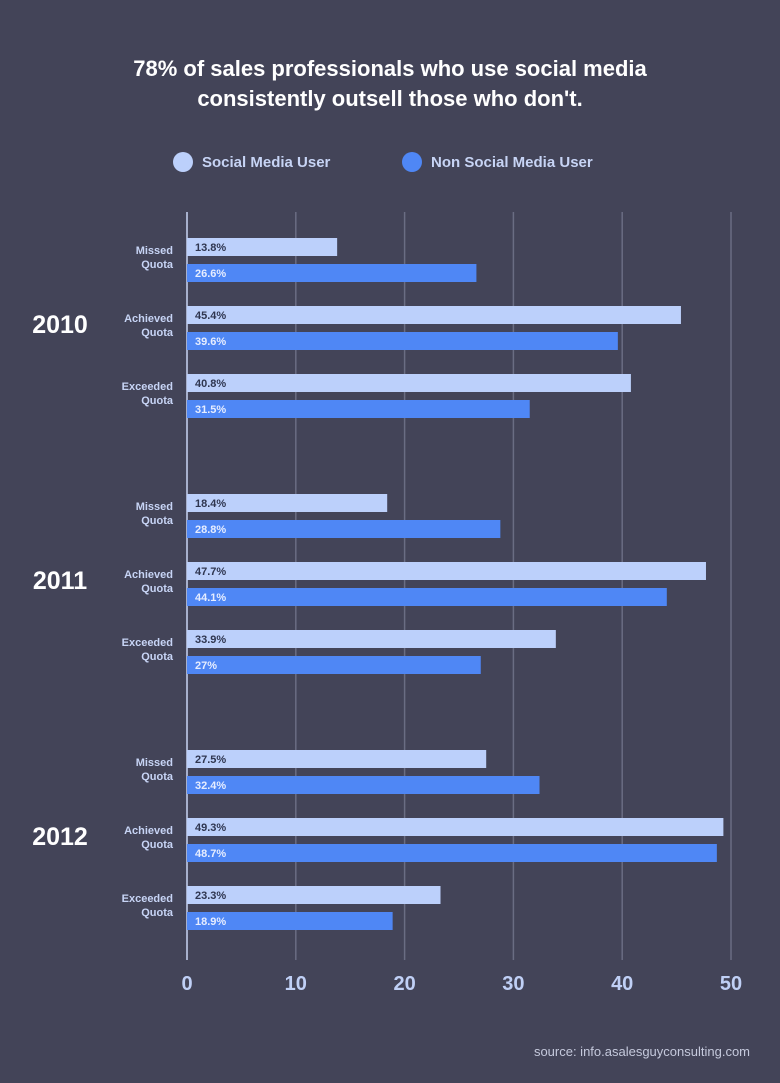 The image size is (780, 1083). What do you see at coordinates (210, 854) in the screenshot?
I see `data-label: 48.7%` at bounding box center [210, 854].